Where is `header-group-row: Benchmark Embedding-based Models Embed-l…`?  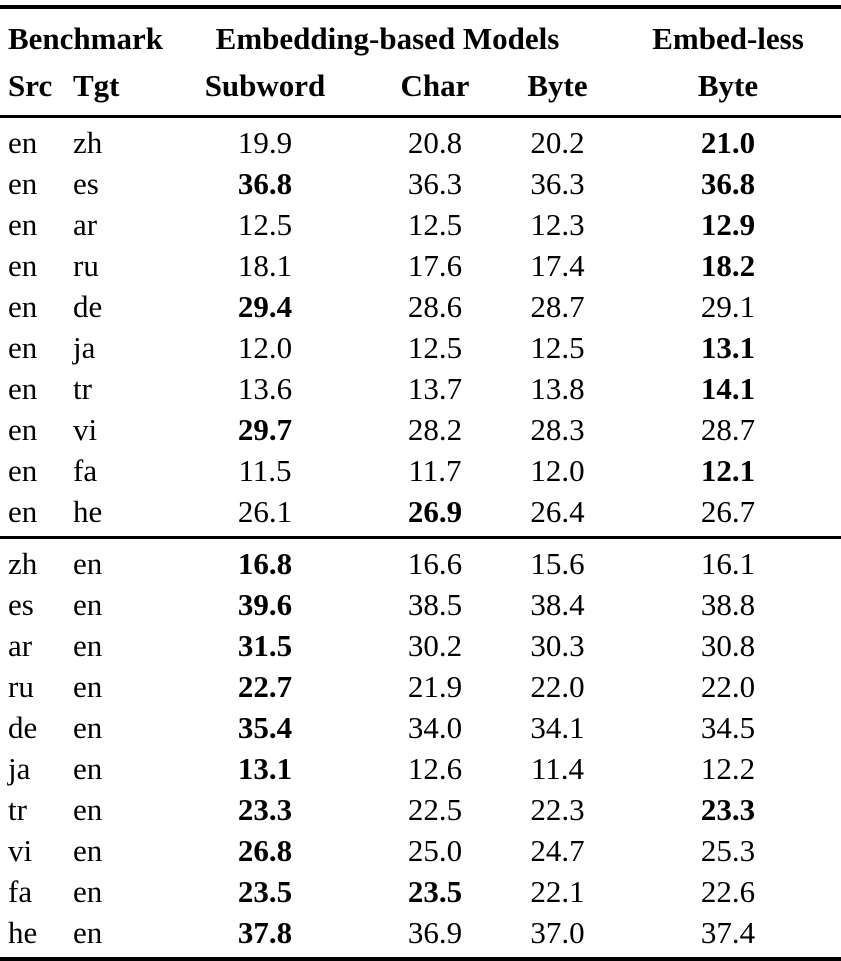 header-group-row: Benchmark Embedding-based Models Embed-l… is located at coordinates (420, 34).